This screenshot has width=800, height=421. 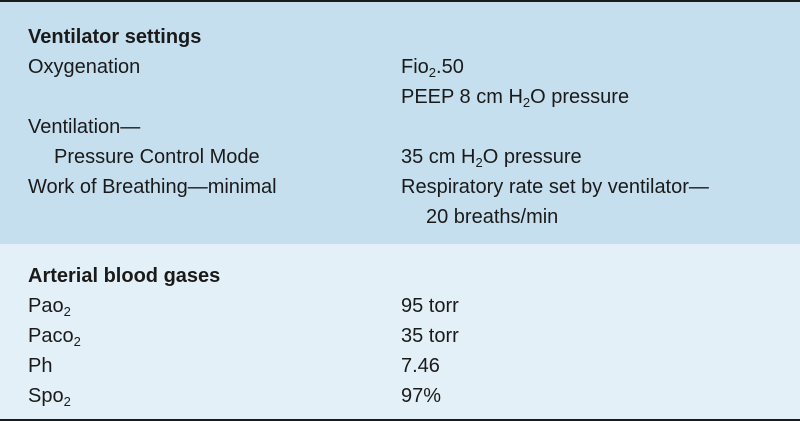 I want to click on ventilator-settings-heading-row: Ventilator settings, so click(x=400, y=37).